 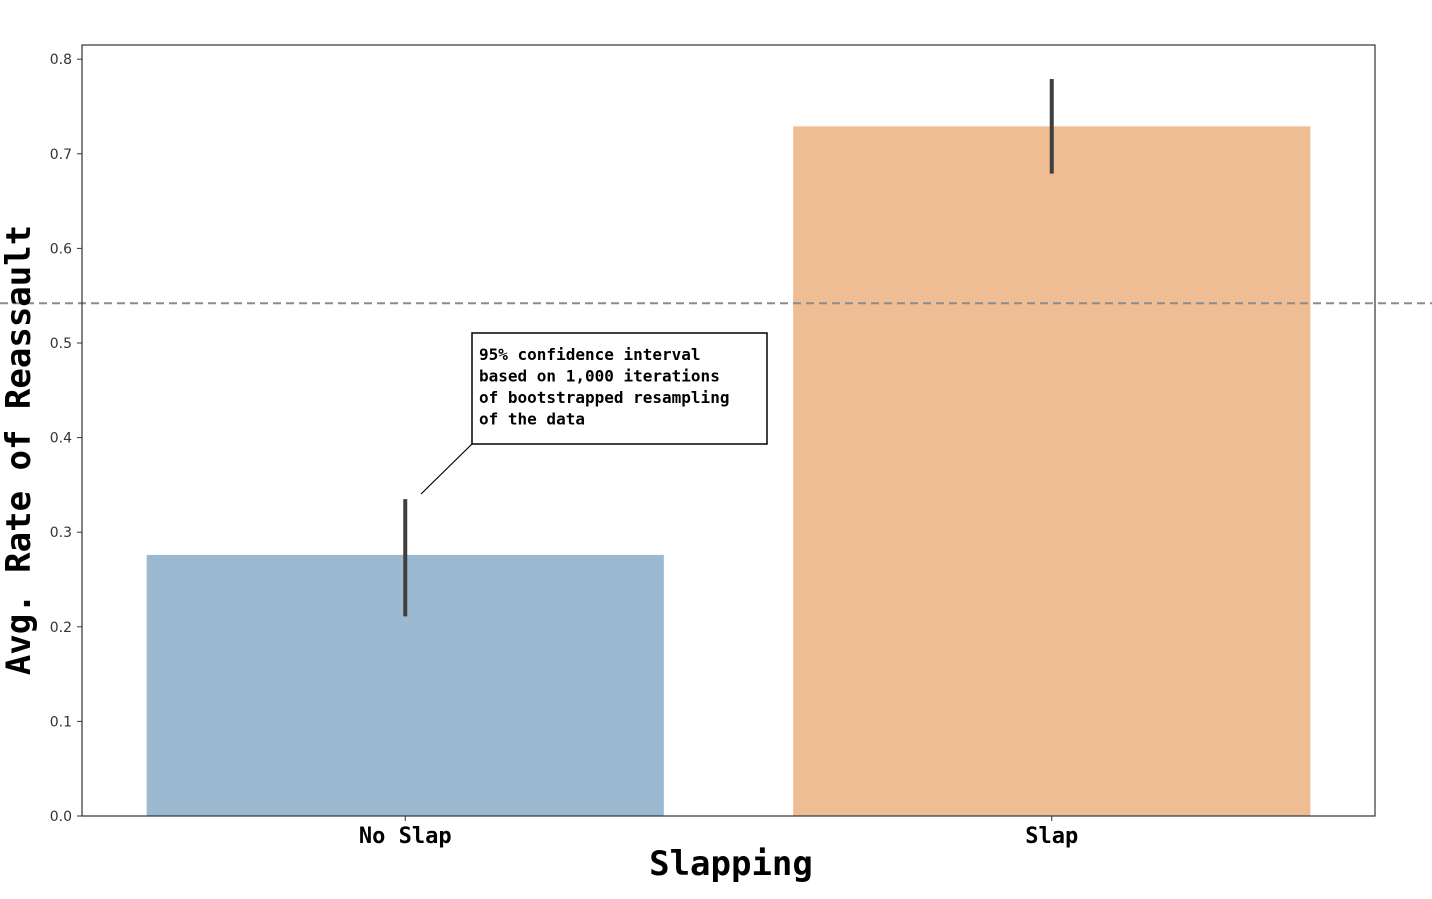 I want to click on annotation-text-line: of bootstrapped resampling, so click(x=604, y=397).